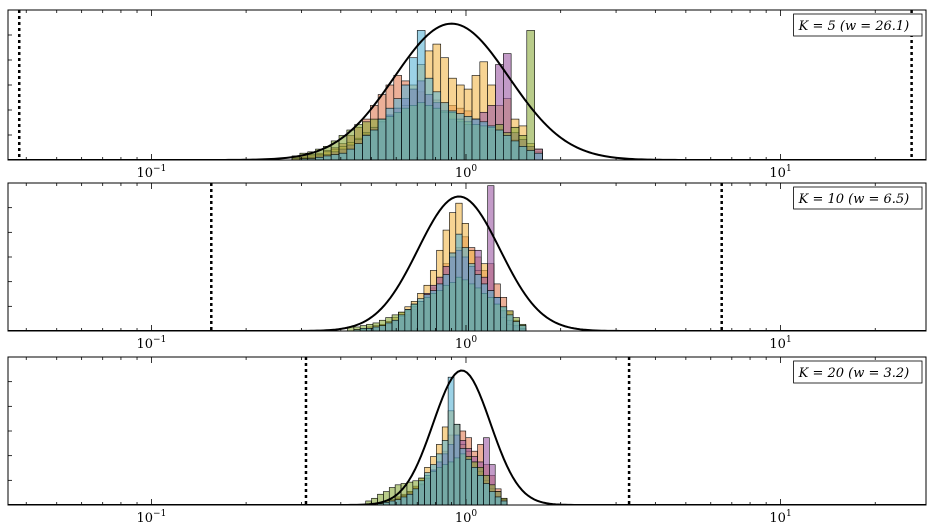 This screenshot has width=934, height=529. What do you see at coordinates (854, 26) in the screenshot?
I see `legend-text: K = 5 (w = 26.1)` at bounding box center [854, 26].